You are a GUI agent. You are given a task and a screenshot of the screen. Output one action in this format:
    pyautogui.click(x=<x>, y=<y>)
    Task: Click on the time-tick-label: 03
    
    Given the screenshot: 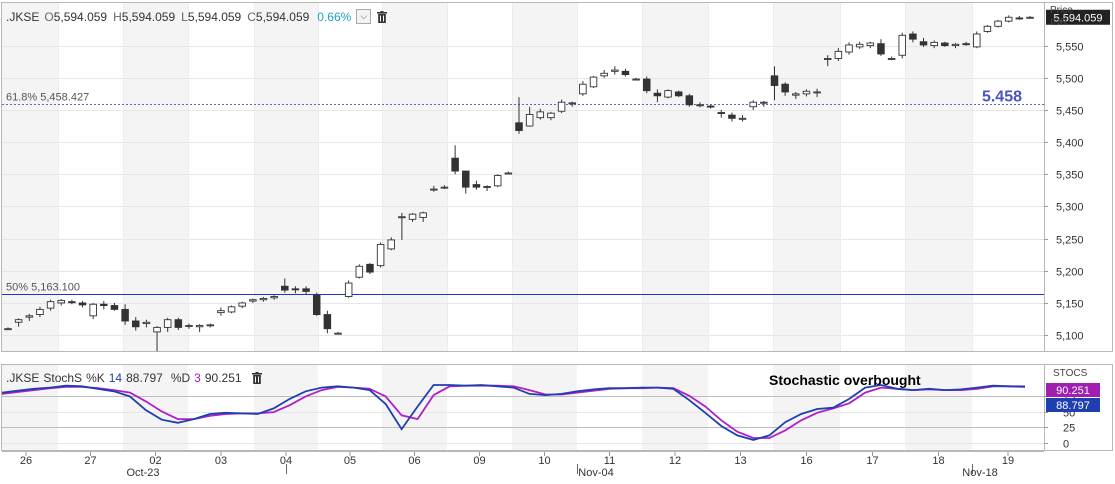 What is the action you would take?
    pyautogui.click(x=221, y=461)
    